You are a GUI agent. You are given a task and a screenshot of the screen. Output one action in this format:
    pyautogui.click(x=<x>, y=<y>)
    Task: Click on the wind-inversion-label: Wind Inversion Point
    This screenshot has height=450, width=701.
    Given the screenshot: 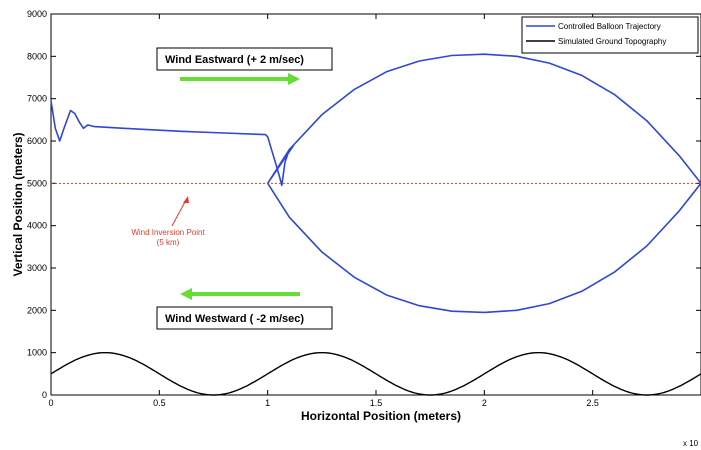 What is the action you would take?
    pyautogui.click(x=168, y=232)
    